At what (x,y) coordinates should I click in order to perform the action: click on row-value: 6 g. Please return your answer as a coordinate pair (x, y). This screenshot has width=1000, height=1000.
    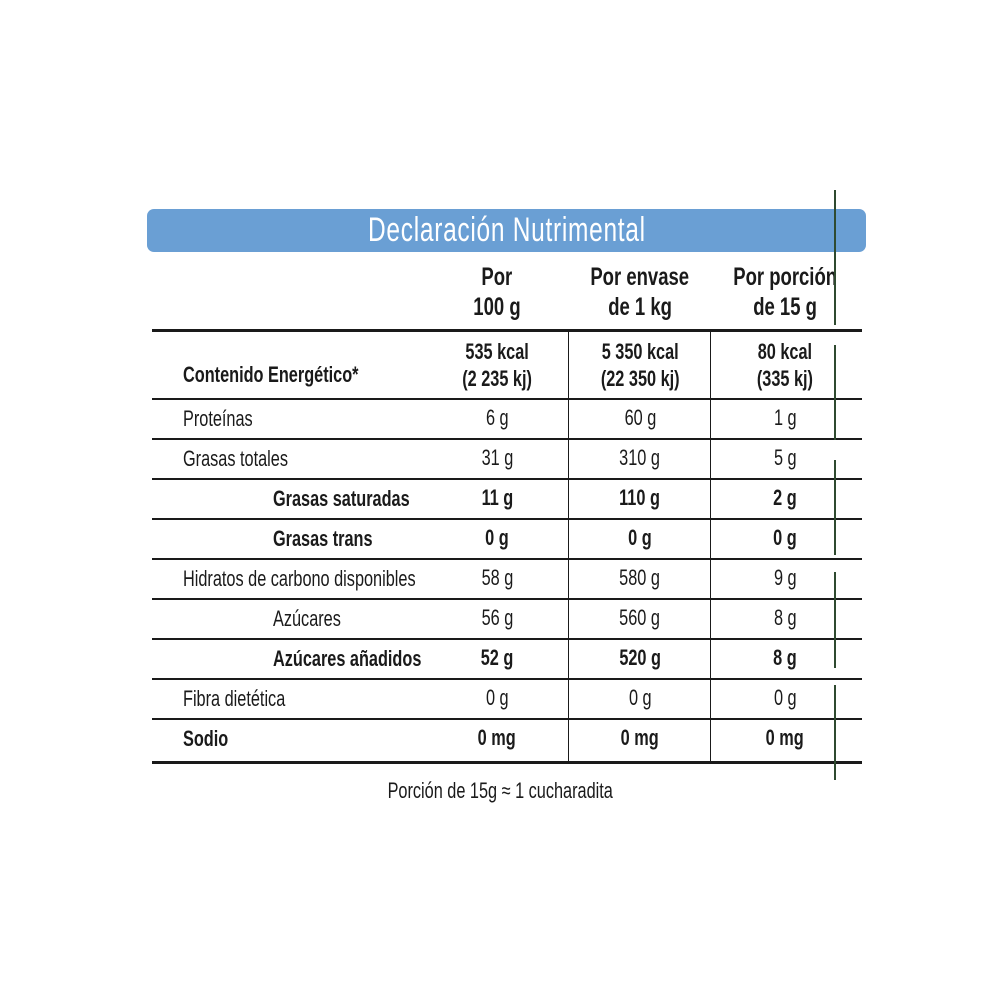
    Looking at the image, I should click on (497, 418).